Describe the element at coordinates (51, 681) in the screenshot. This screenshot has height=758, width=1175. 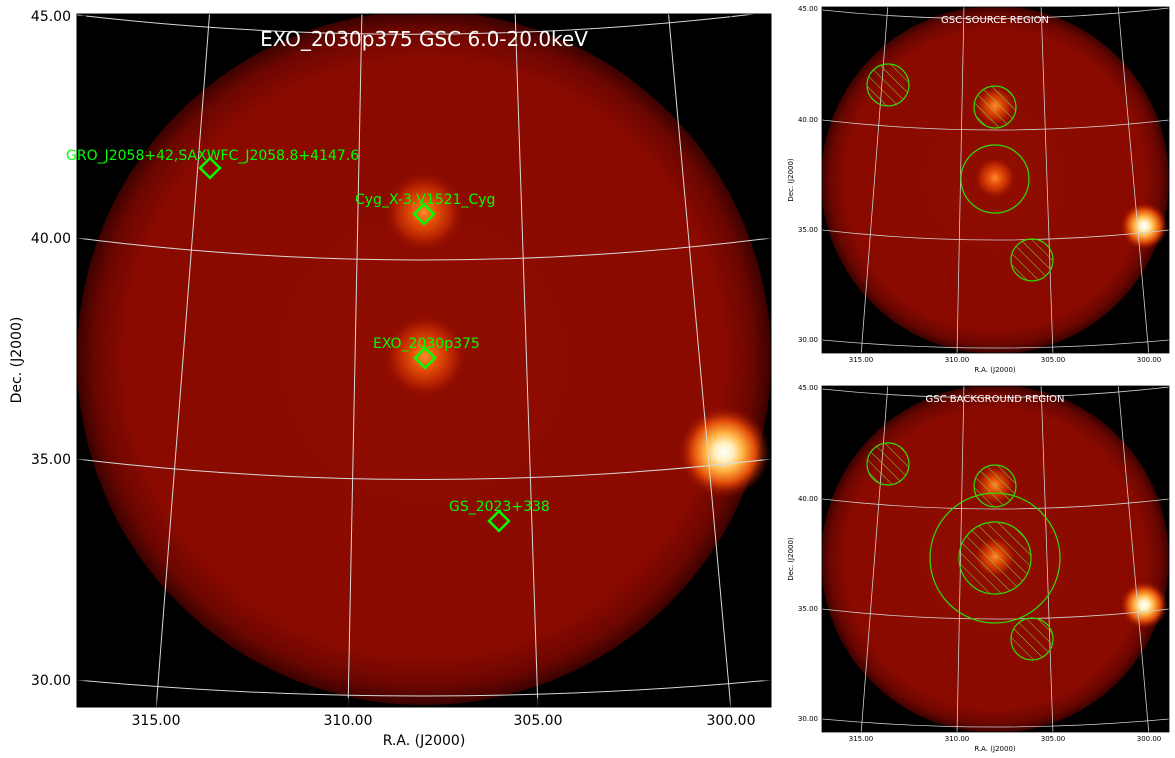
I see `main-ytick-label: 30.00` at that location.